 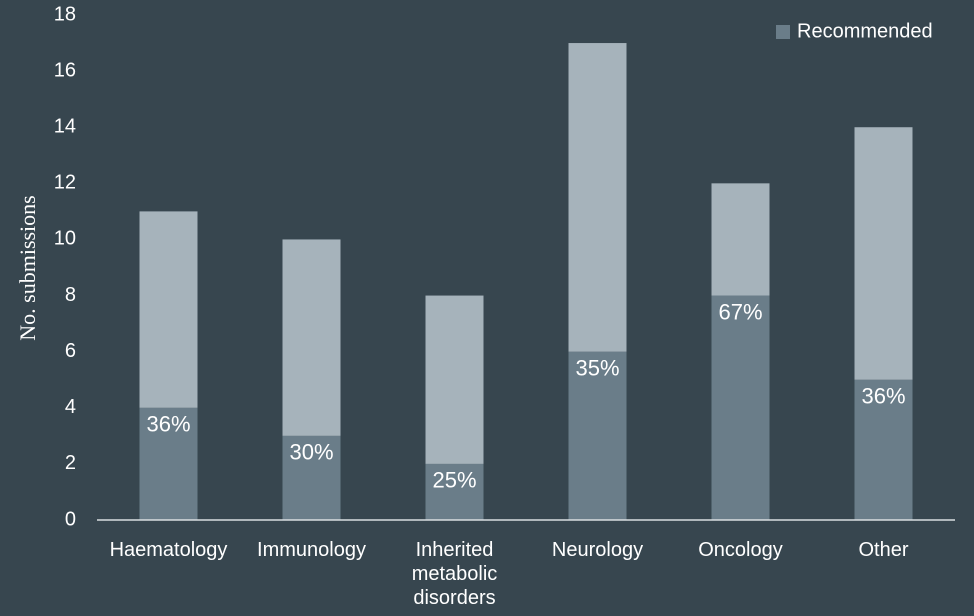 What do you see at coordinates (311, 452) in the screenshot?
I see `data-label: 30%` at bounding box center [311, 452].